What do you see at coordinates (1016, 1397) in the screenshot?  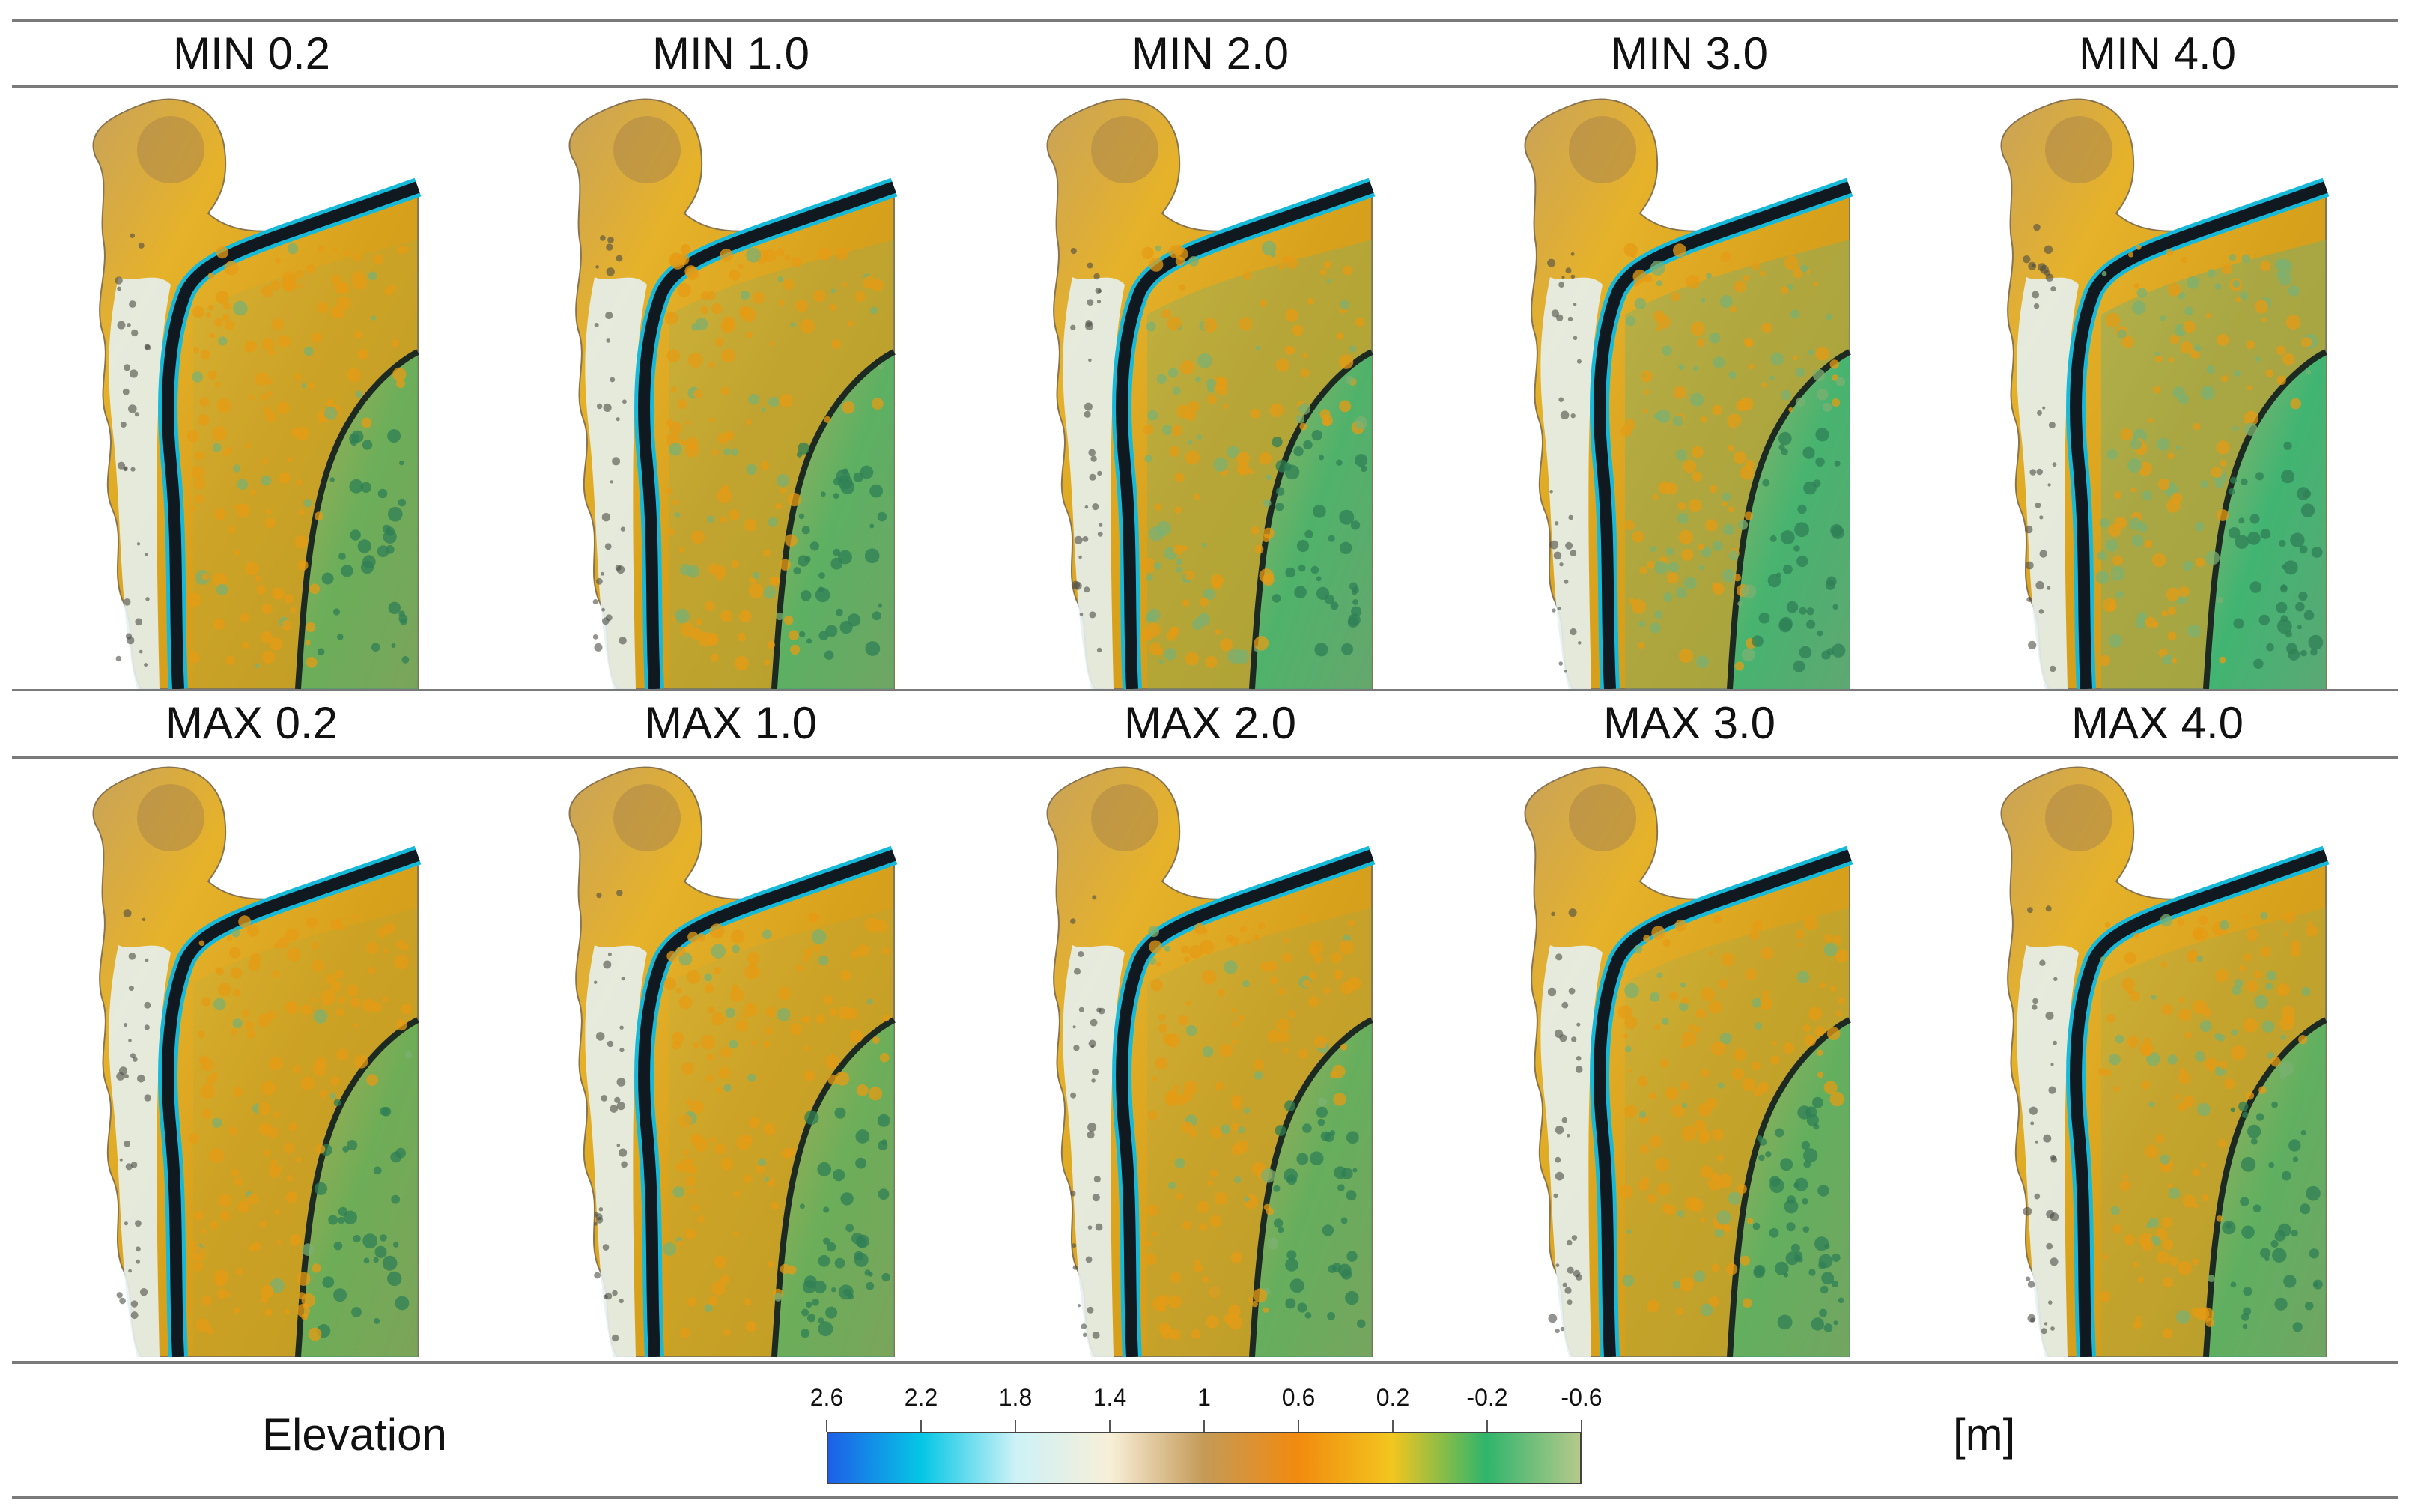 I see `colorbar-tick-label: 1.8` at bounding box center [1016, 1397].